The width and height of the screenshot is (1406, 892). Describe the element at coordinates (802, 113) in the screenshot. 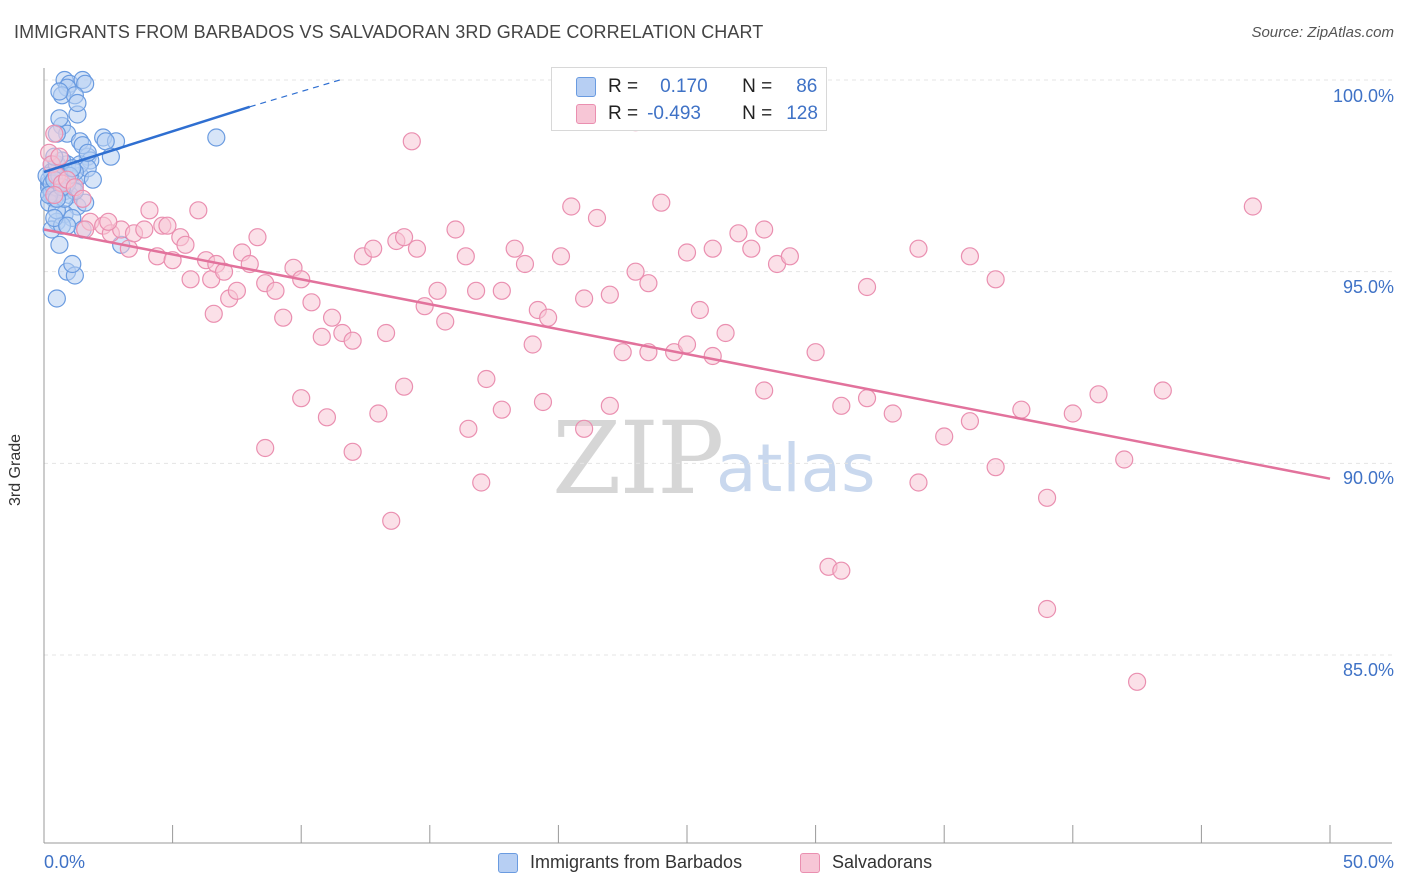

I see `n-value: 128` at that location.